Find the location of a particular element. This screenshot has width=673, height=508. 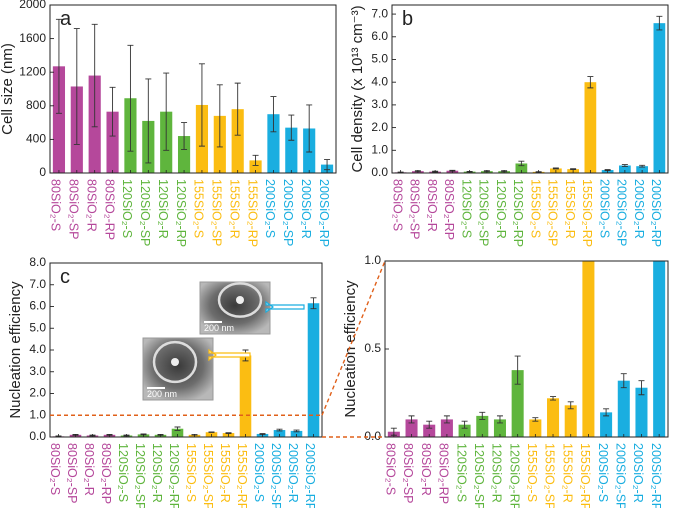

y-axis-label: Cell size (nm) is located at coordinates (8, 89).